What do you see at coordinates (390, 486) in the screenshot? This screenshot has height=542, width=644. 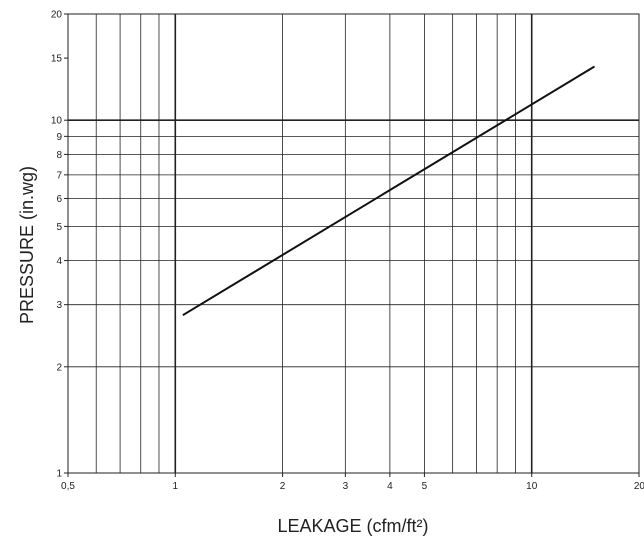 I see `x-tick-label: 4` at bounding box center [390, 486].